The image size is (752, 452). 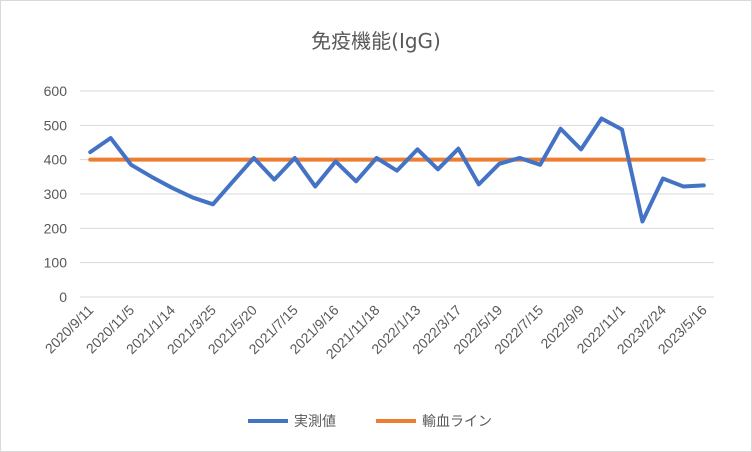 What do you see at coordinates (315, 422) in the screenshot?
I see `legend-label-actual: 実測値` at bounding box center [315, 422].